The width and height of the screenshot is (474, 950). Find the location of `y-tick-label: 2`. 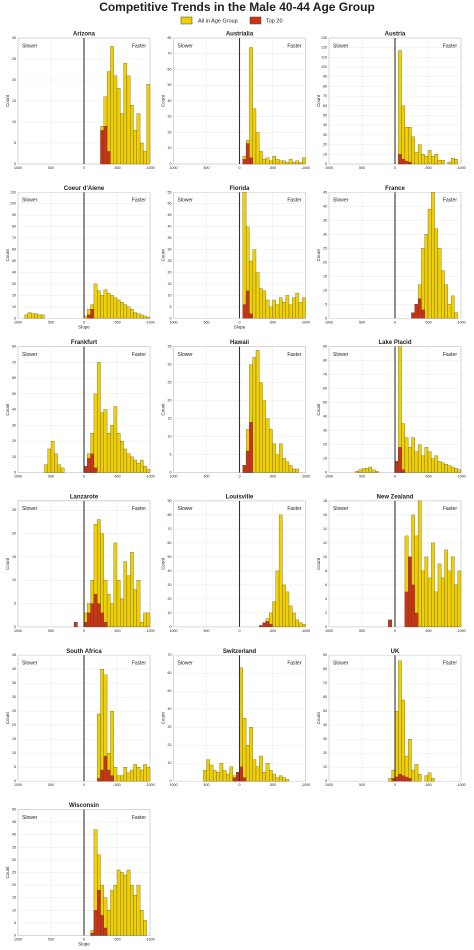

y-tick-label: 2 is located at coordinates (326, 613).